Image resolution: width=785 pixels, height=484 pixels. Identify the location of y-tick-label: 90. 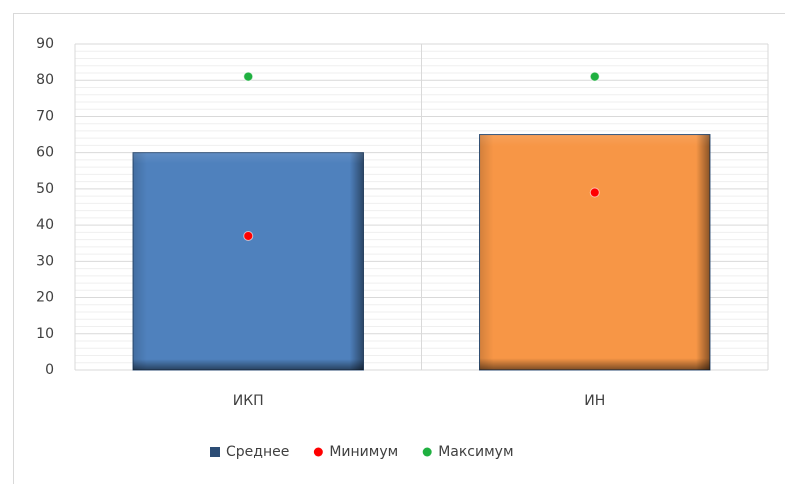
(45, 44).